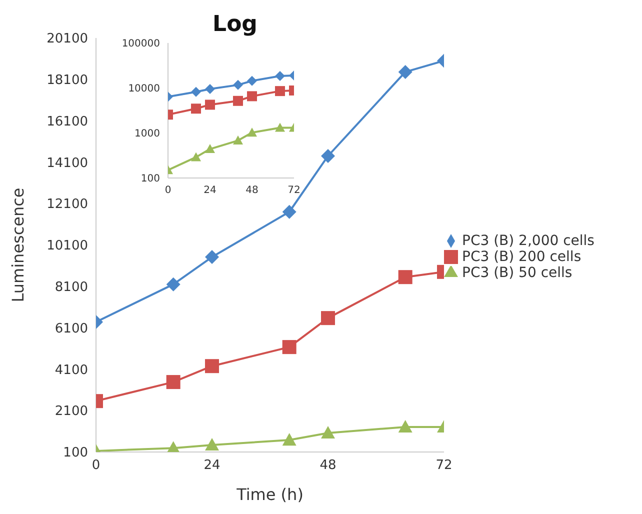  I want to click on y-tick-label: 12100, so click(67, 204).